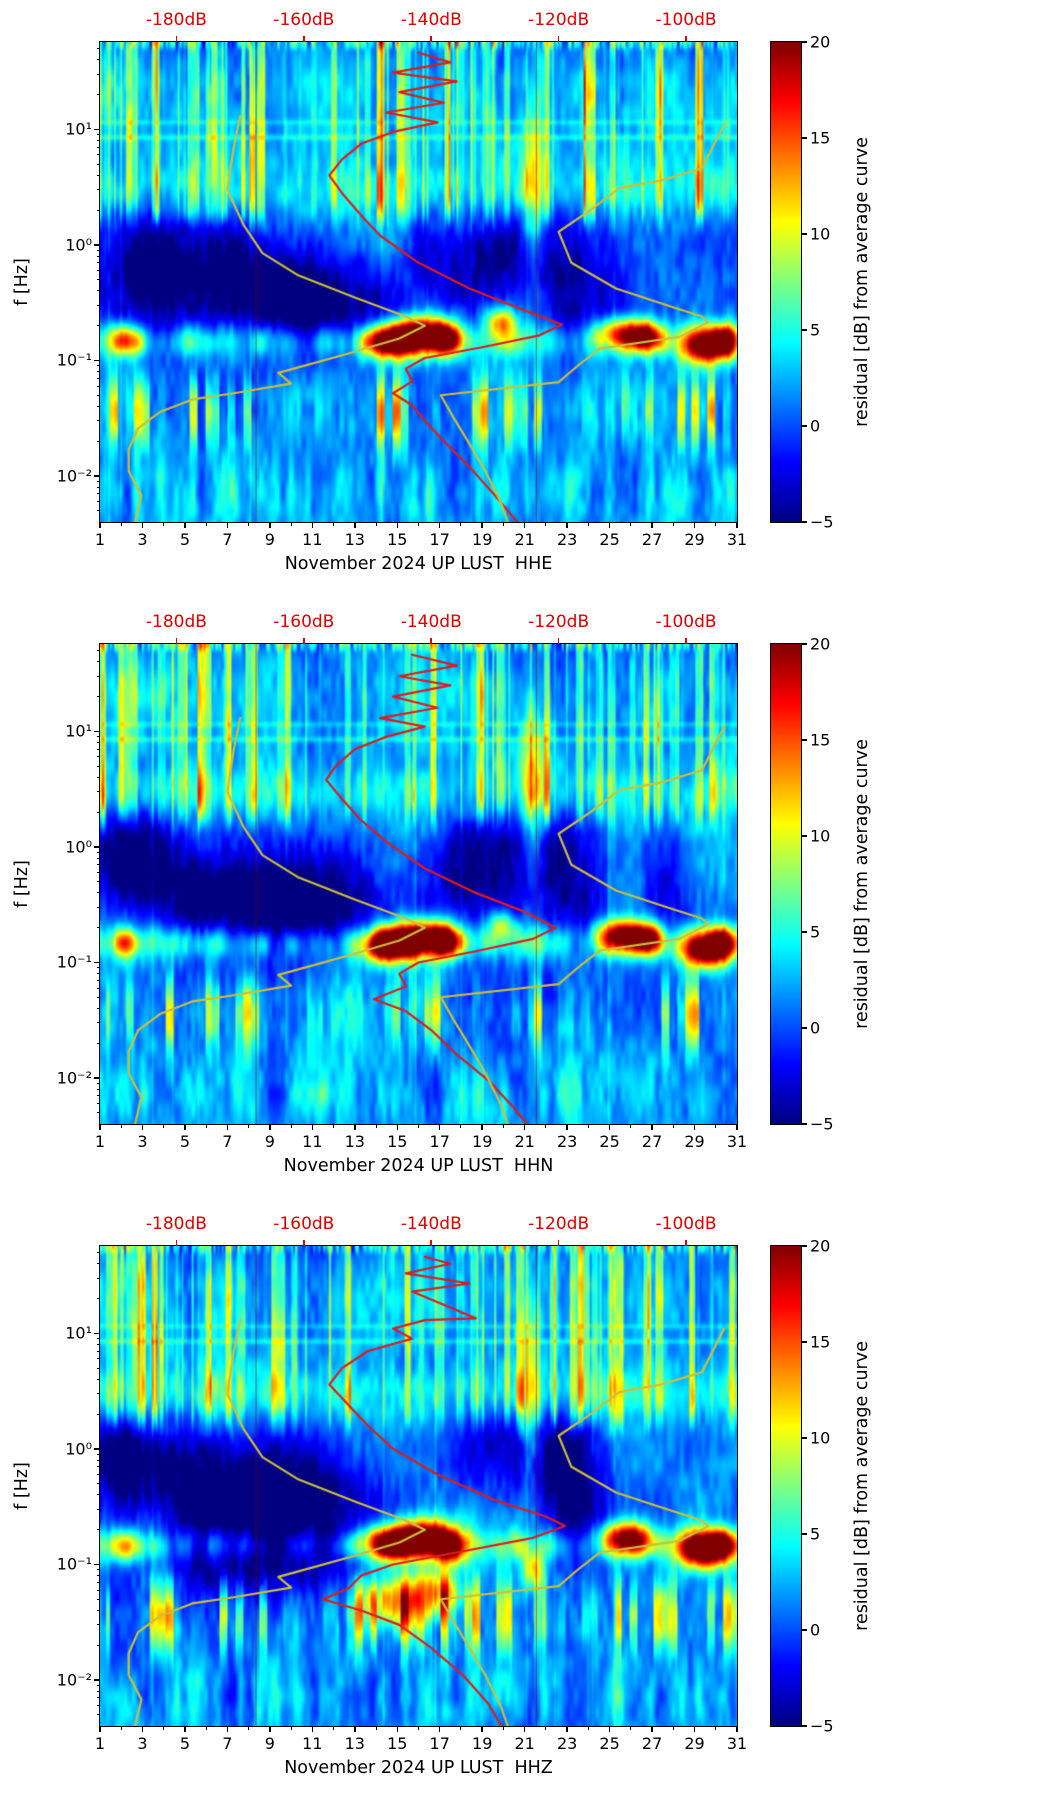  Describe the element at coordinates (786, 282) in the screenshot. I see `colorbar` at that location.